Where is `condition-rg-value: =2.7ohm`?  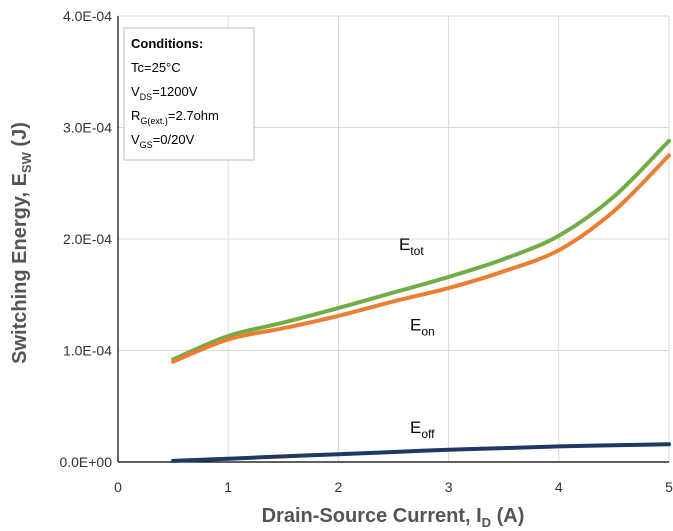 condition-rg-value: =2.7ohm is located at coordinates (193, 115).